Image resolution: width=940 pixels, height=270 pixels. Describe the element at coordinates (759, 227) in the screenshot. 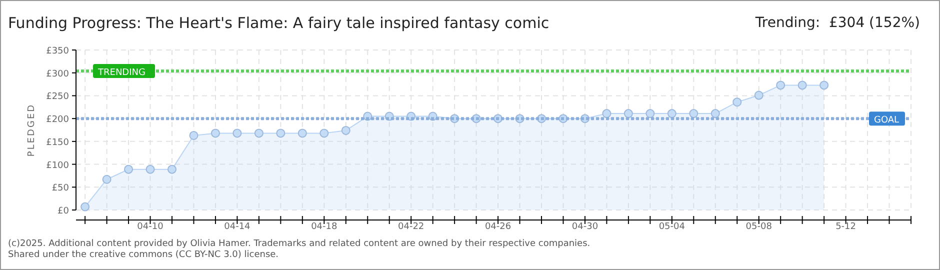

I see `x-tick-label: 05-08` at that location.